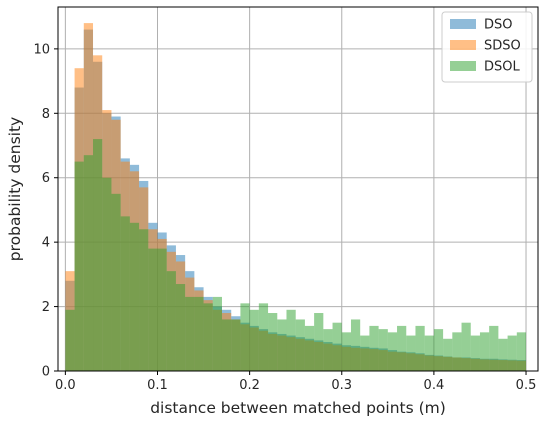 The width and height of the screenshot is (550, 421). What do you see at coordinates (526, 385) in the screenshot?
I see `x-tick-label: 0.5` at bounding box center [526, 385].